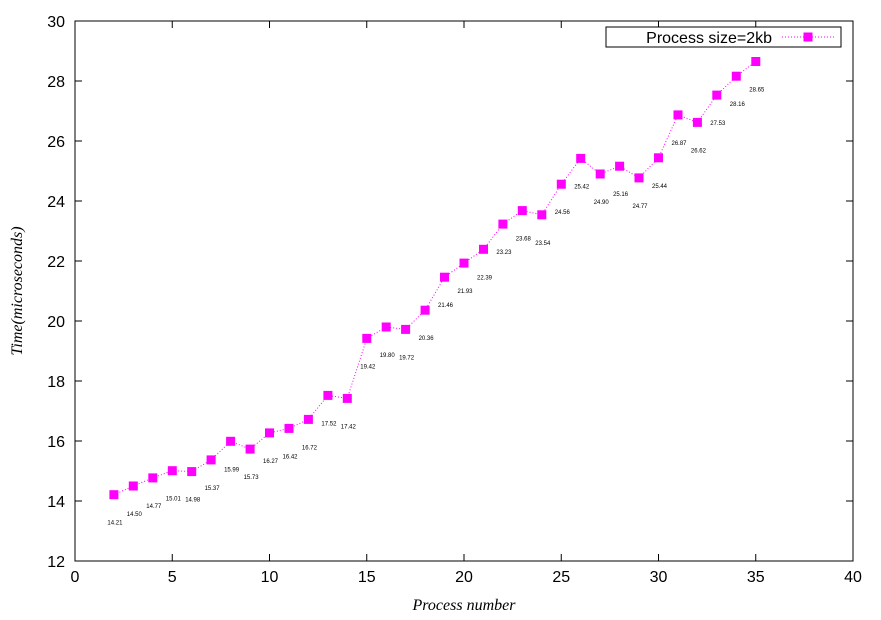  Describe the element at coordinates (709, 38) in the screenshot. I see `legend-entry-label: Process size=2kb` at that location.